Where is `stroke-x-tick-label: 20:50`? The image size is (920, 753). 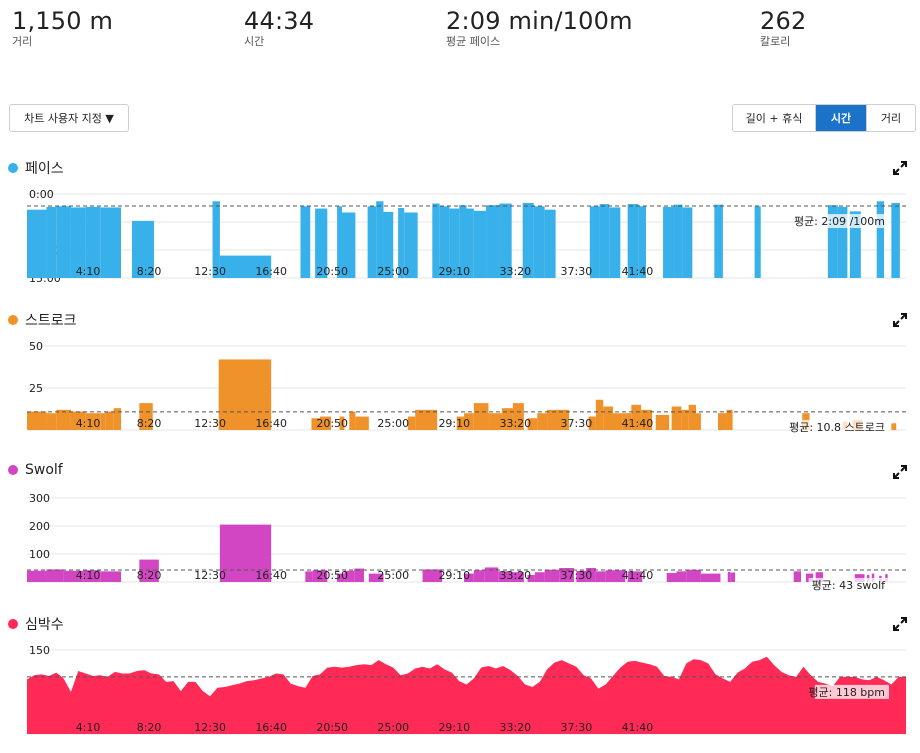 stroke-x-tick-label: 20:50 is located at coordinates (332, 423).